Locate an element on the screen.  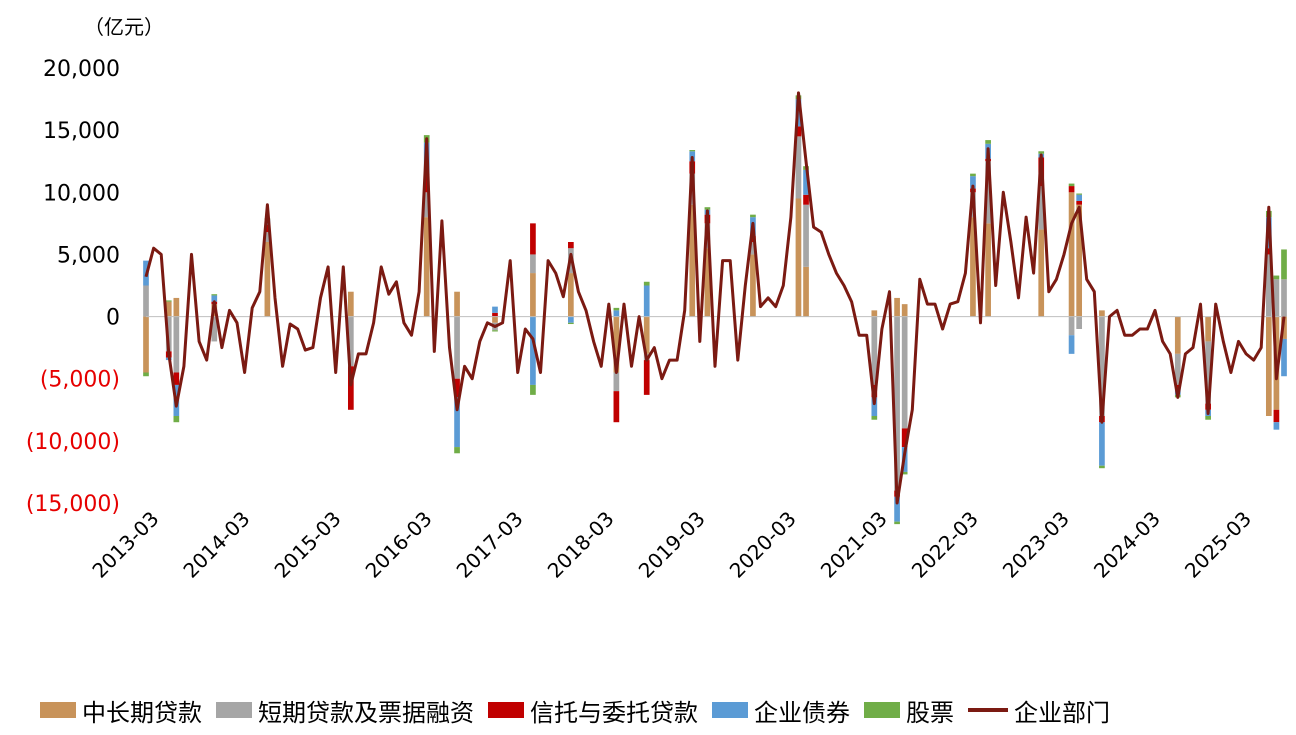
x-tick-label: 2022-03 is located at coordinates (945, 545).